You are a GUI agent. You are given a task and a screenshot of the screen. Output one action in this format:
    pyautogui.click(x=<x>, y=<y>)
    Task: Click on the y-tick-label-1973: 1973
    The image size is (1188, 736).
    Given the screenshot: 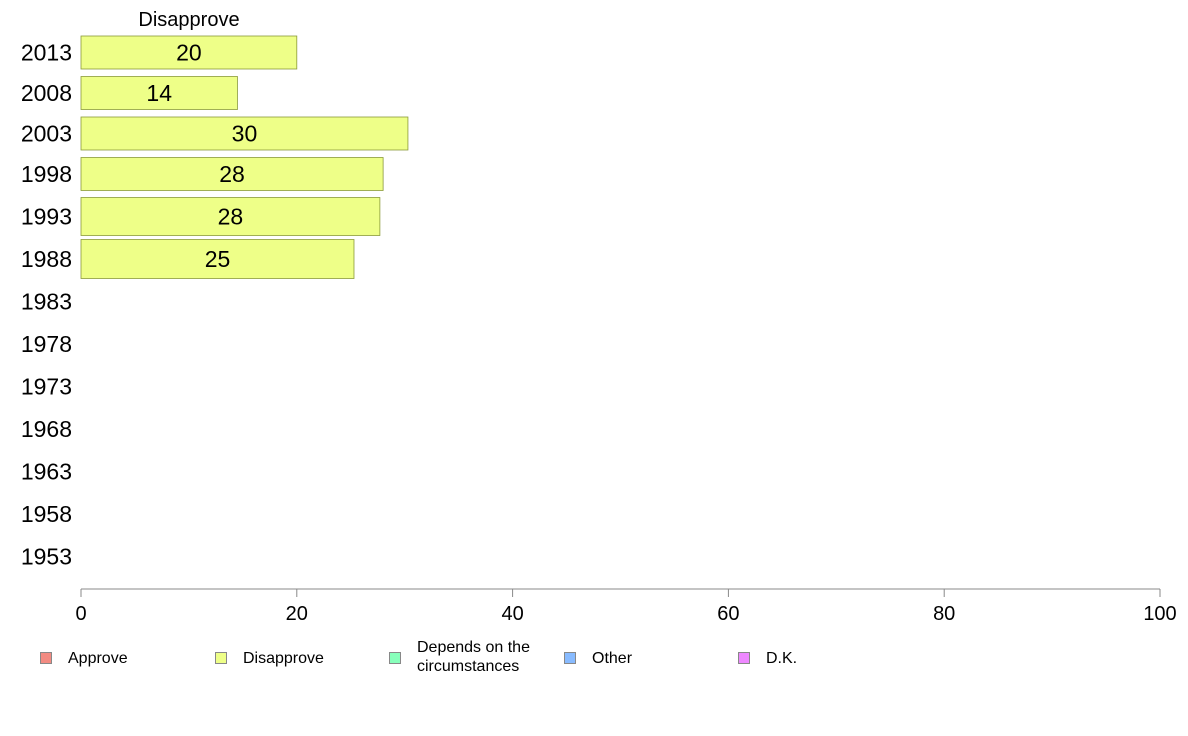 What is the action you would take?
    pyautogui.click(x=46, y=387)
    